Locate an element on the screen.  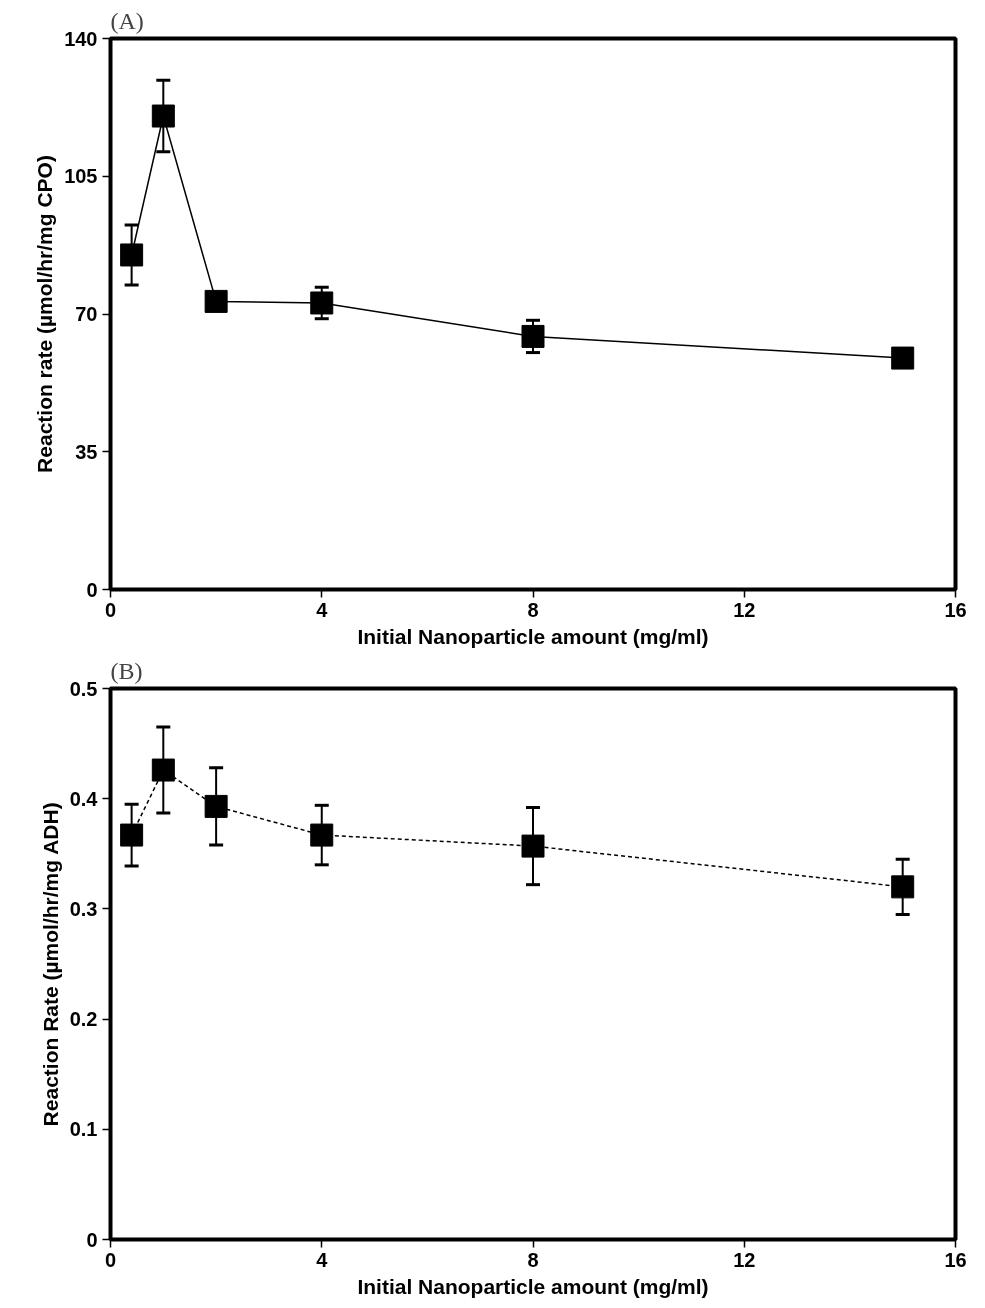
y-axis-title: Reaction rate (µmol/hr/mg CPO) is located at coordinates (45, 314).